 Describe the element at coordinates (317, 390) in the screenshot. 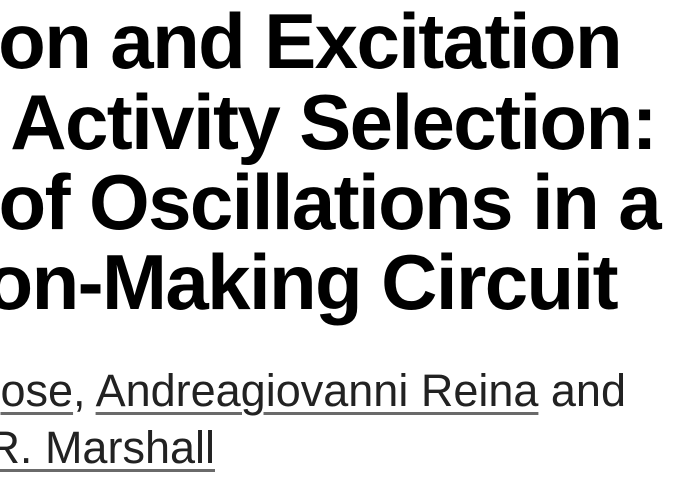

I see `author-link-andreagiovanni-reina: Andreagiovanni Reina` at that location.